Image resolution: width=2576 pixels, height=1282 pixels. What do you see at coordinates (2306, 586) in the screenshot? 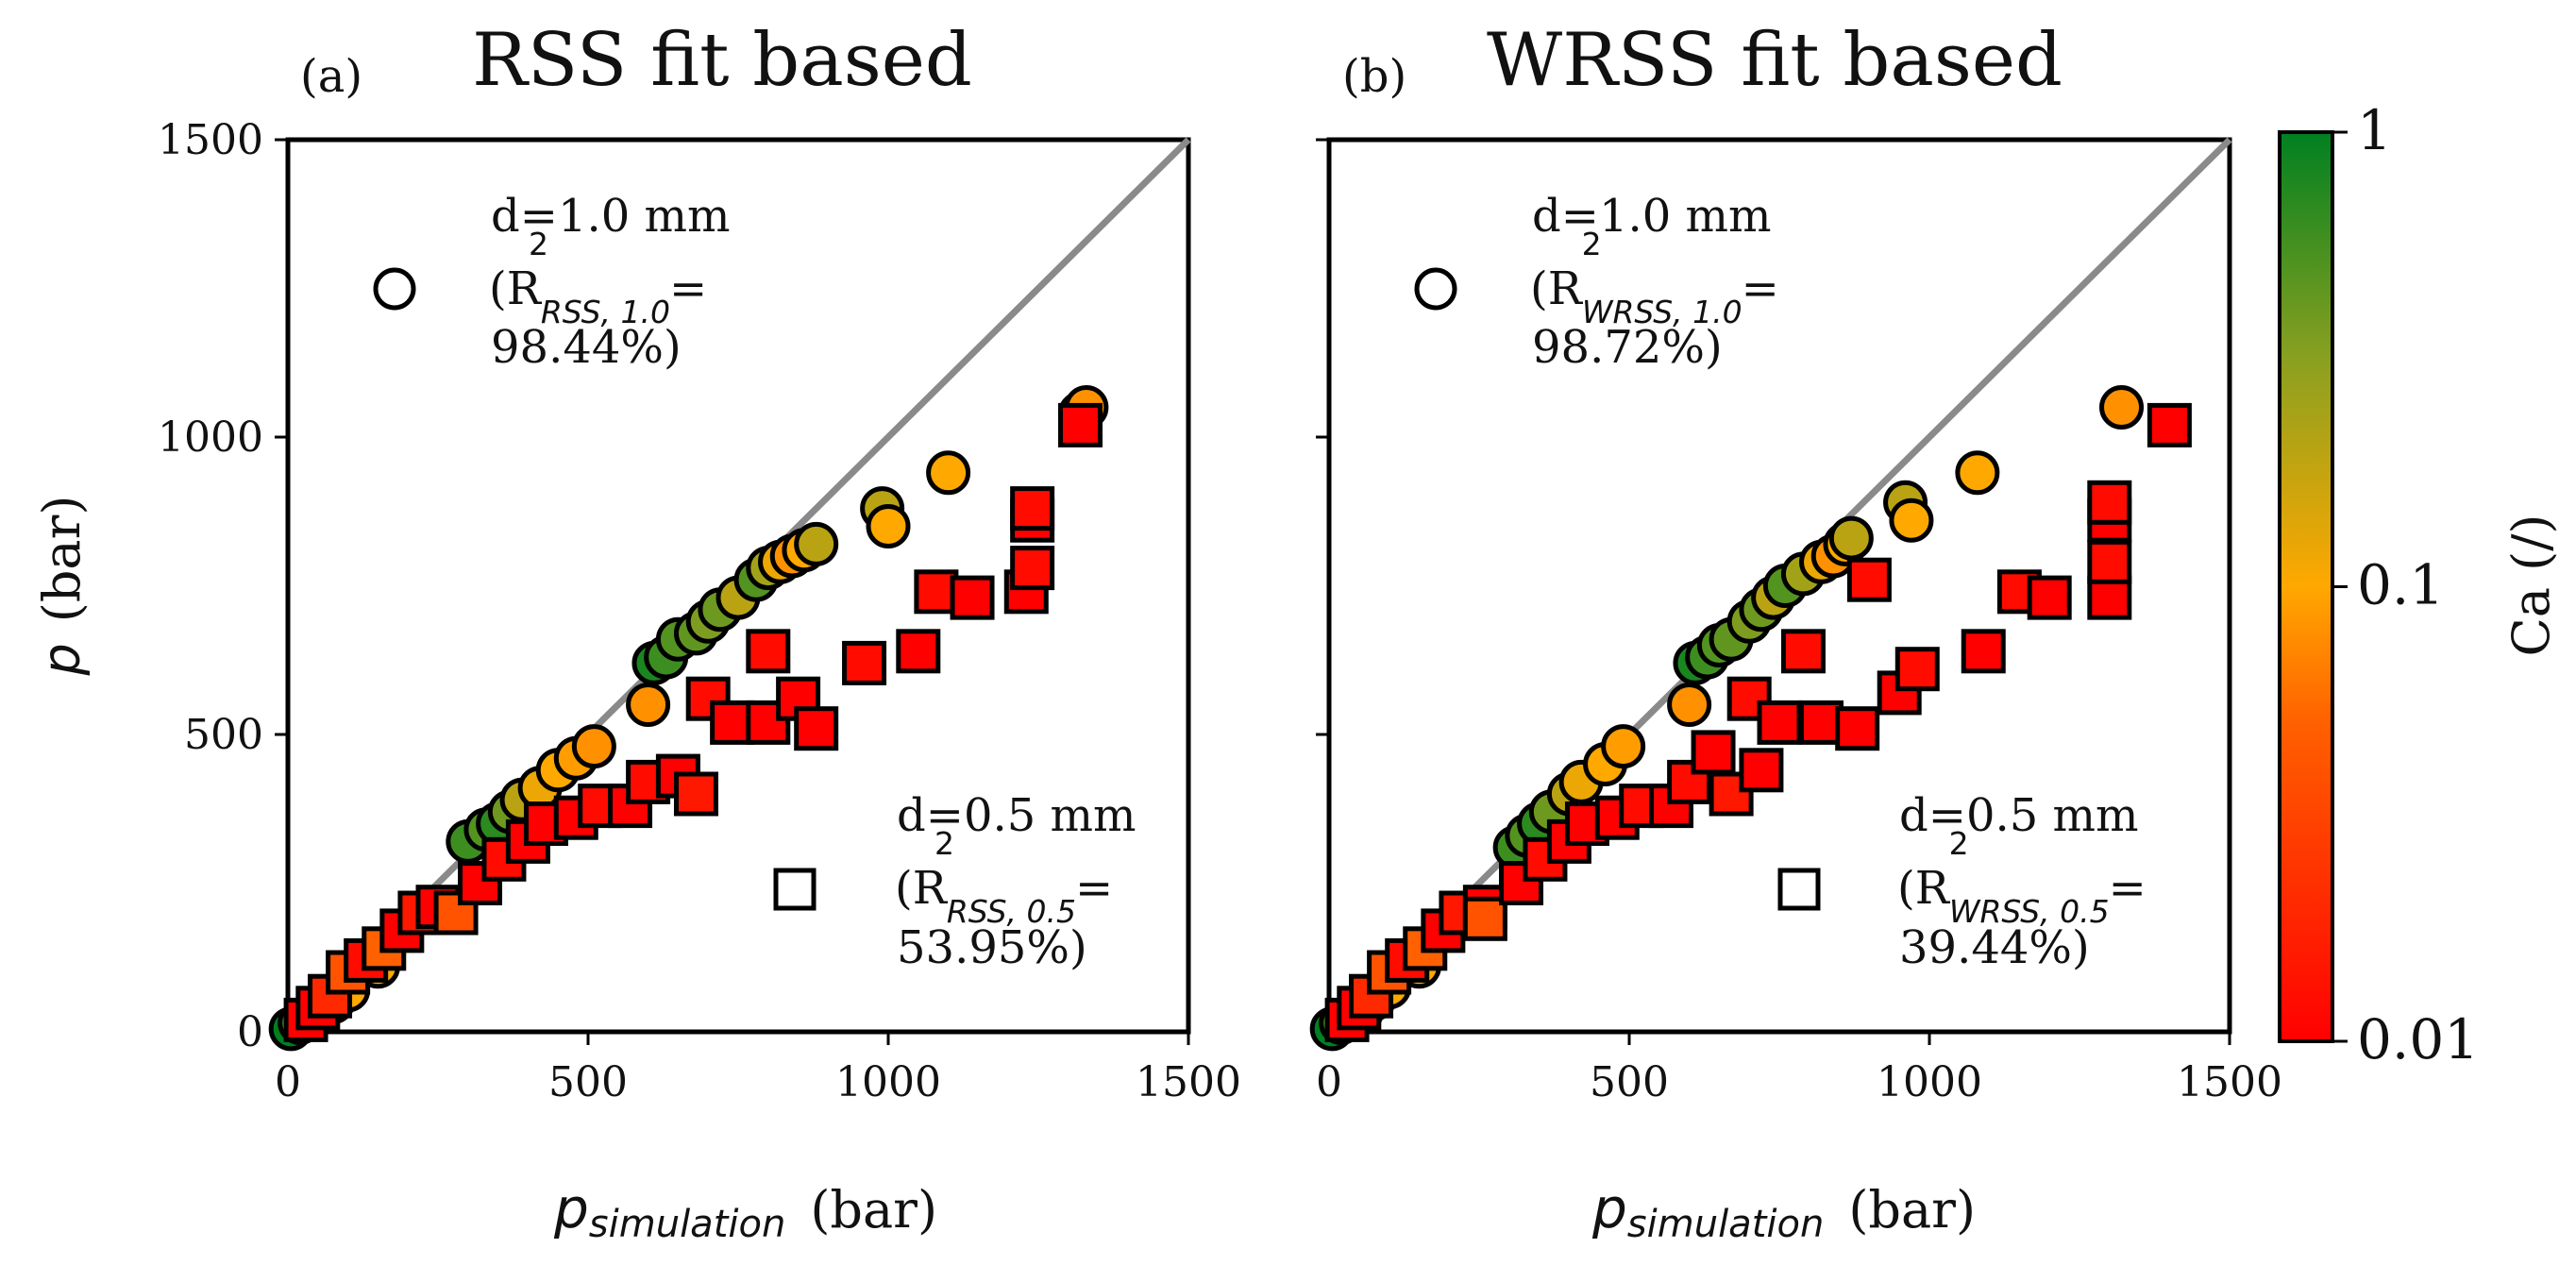
I see `colorbar-gradient` at bounding box center [2306, 586].